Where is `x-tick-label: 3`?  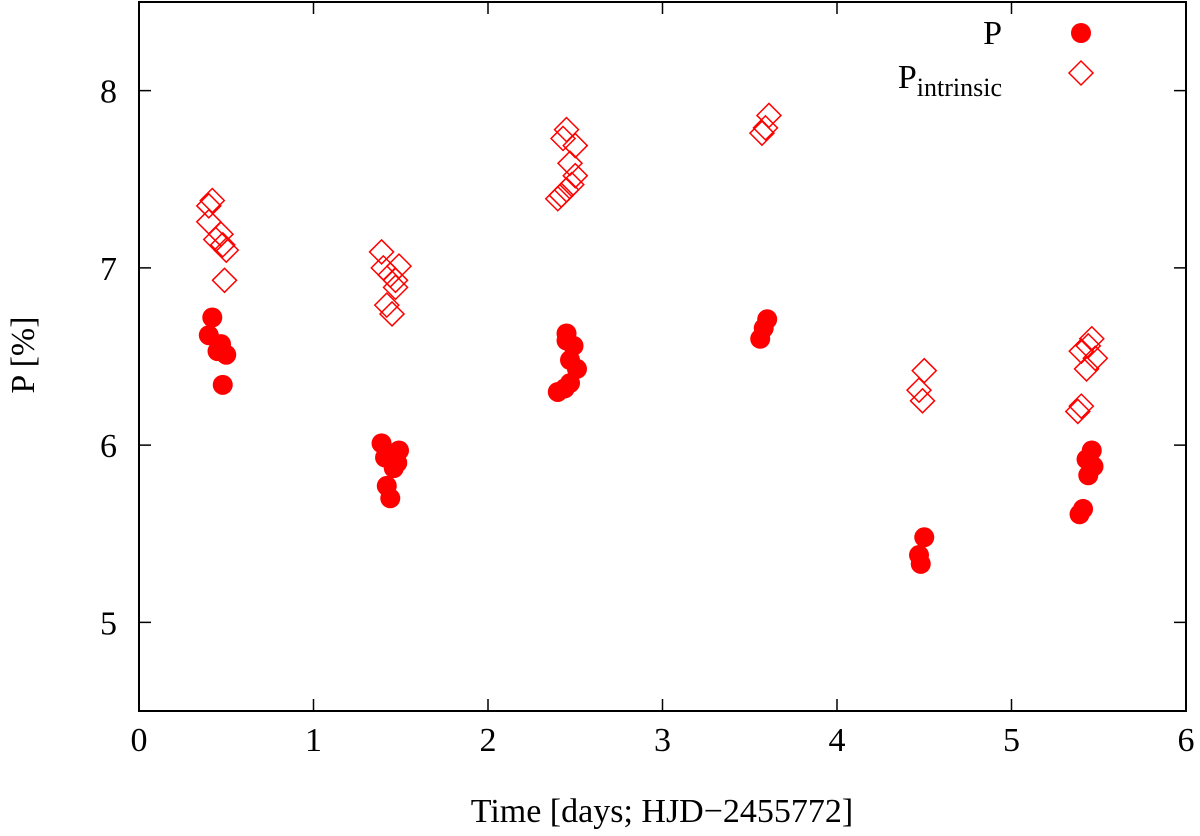
x-tick-label: 3 is located at coordinates (662, 740).